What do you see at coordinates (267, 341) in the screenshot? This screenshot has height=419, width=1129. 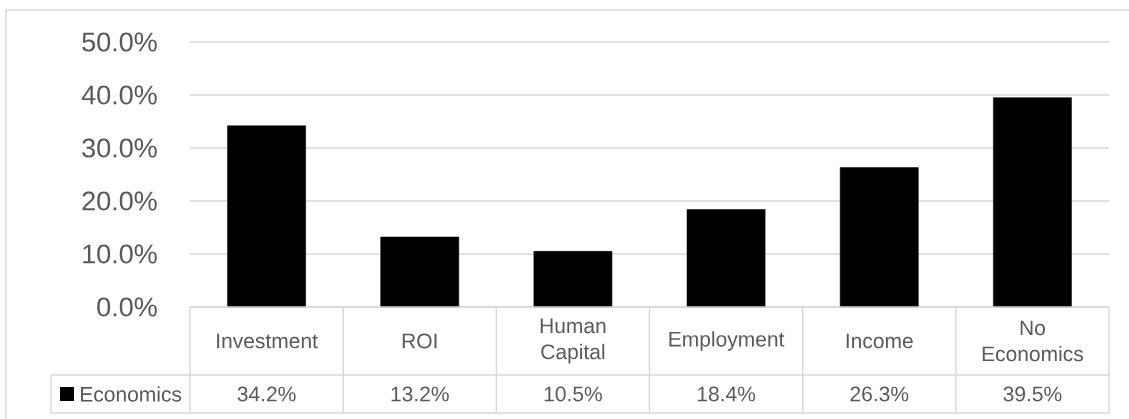 I see `x-tick-label: Investment` at bounding box center [267, 341].